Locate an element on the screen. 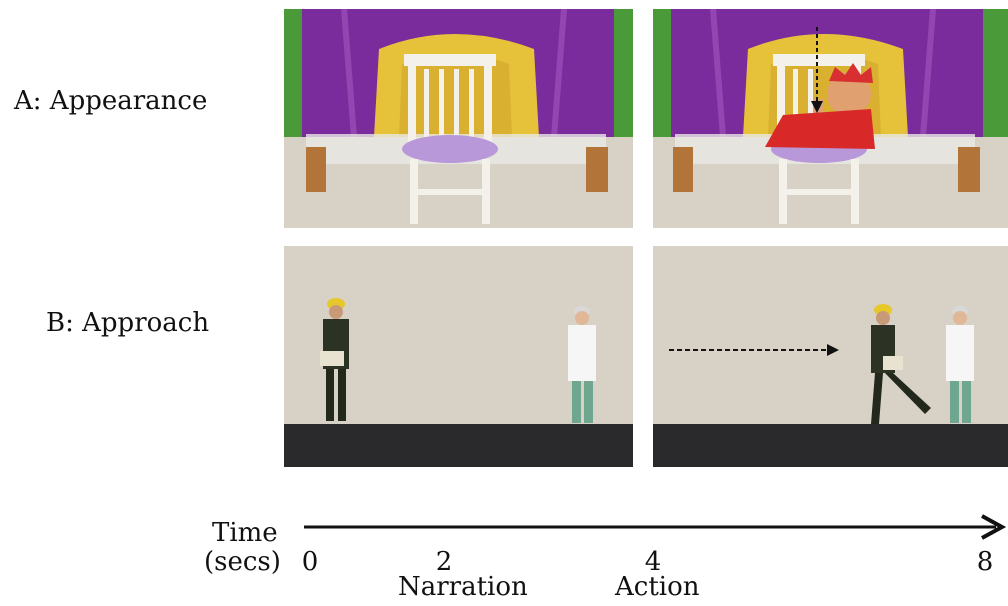 The image size is (1008, 606). tick-label-4: 4 is located at coordinates (653, 562).